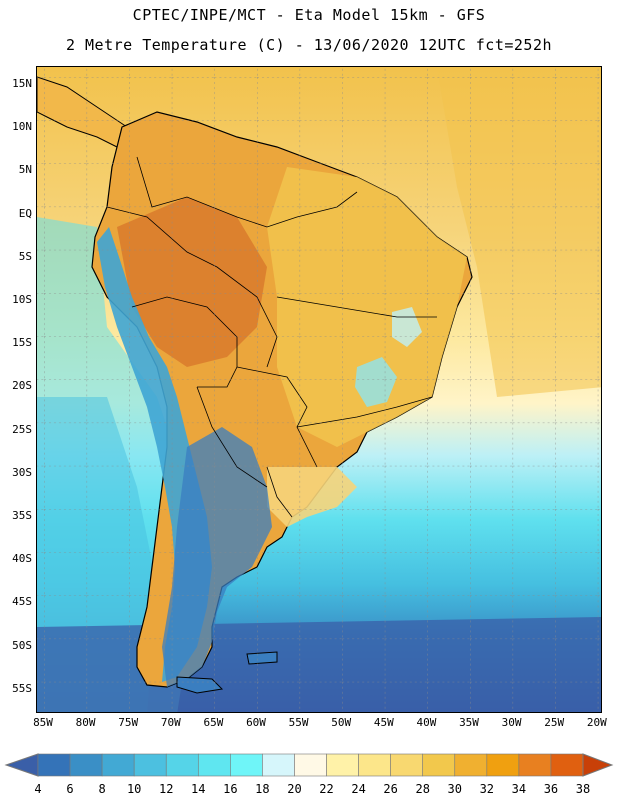 Image resolution: width=618 pixels, height=800 pixels. I want to click on lon-label: 55W, so click(298, 722).